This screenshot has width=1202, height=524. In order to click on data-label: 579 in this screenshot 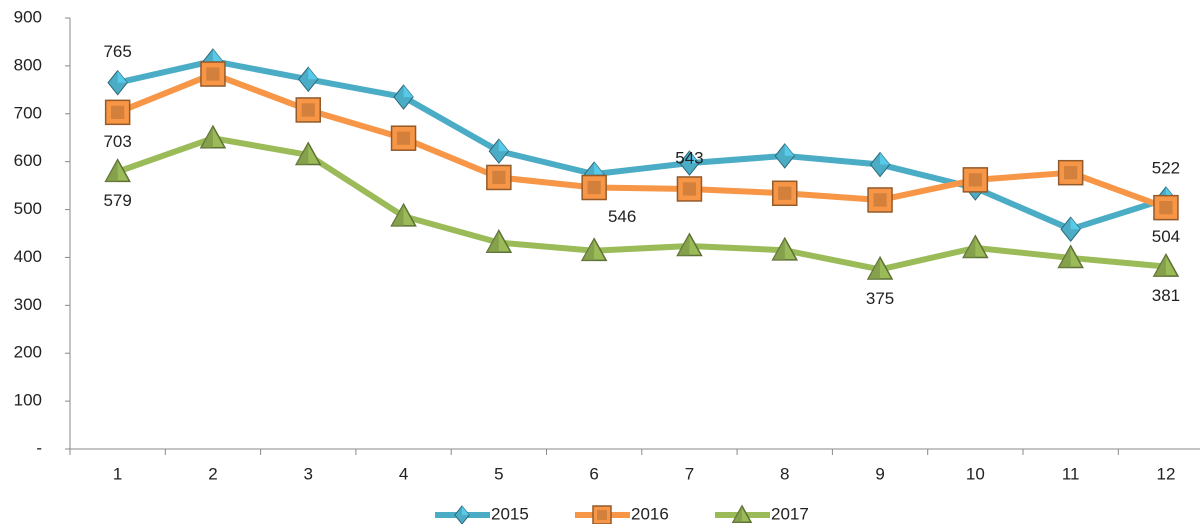, I will do `click(117, 200)`.